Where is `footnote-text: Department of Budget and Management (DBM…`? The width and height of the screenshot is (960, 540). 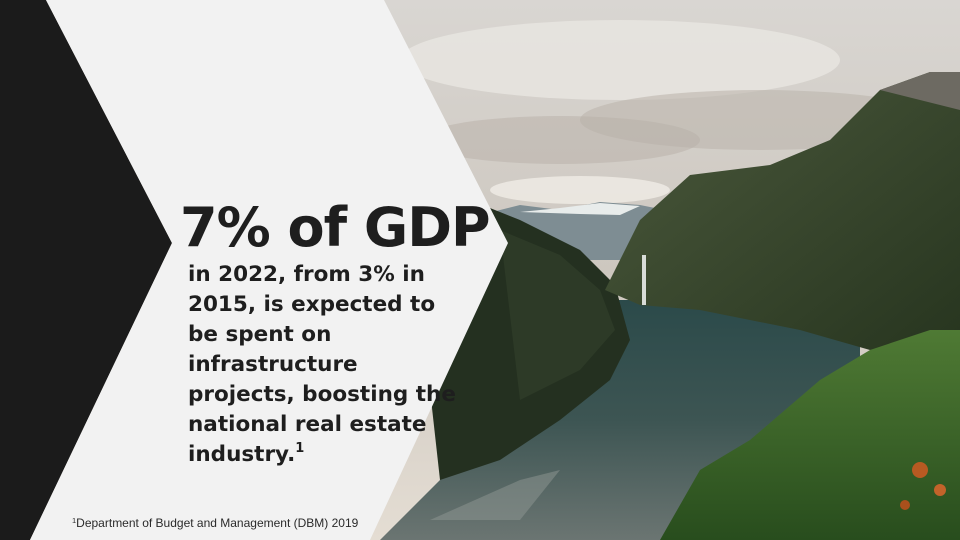 footnote-text: Department of Budget and Management (DBM… is located at coordinates (217, 523).